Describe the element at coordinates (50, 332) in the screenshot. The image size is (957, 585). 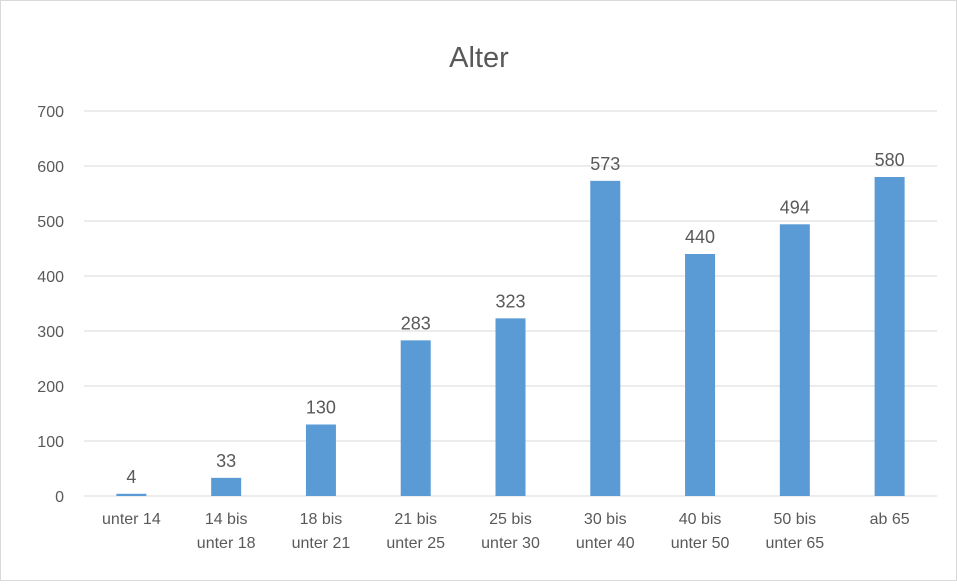
I see `y-tick-label: 300` at that location.